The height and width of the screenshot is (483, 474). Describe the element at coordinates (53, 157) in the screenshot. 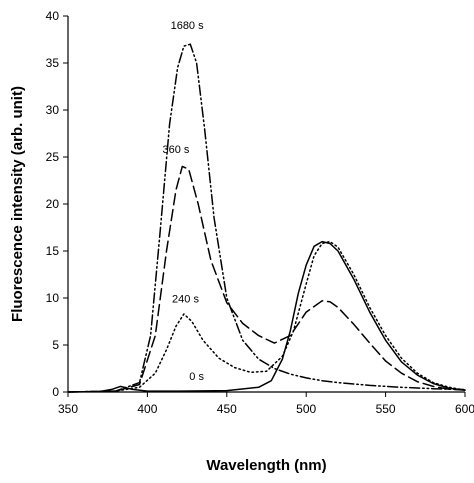

I see `y-tick-label: 25` at that location.